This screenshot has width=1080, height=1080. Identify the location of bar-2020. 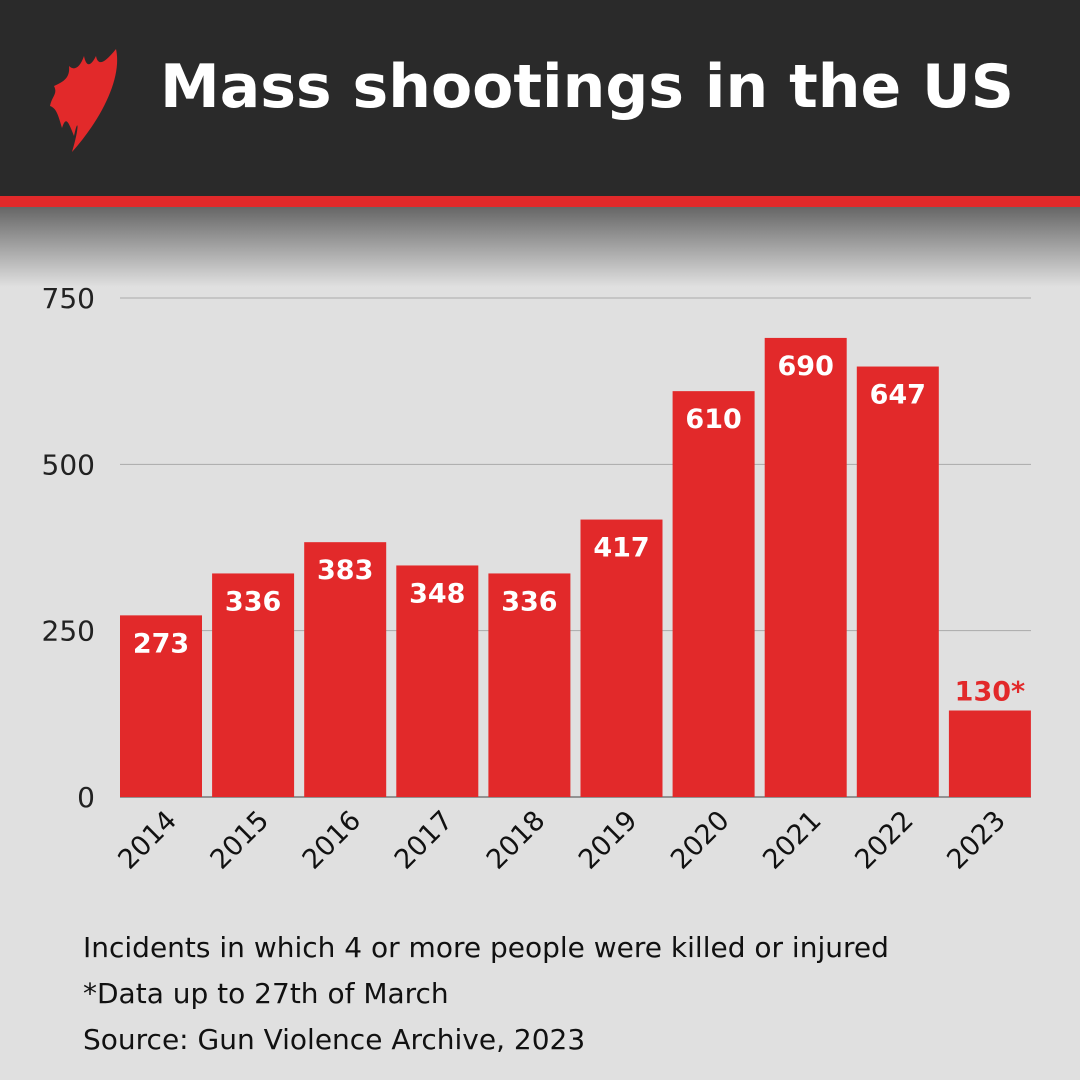
(713, 594).